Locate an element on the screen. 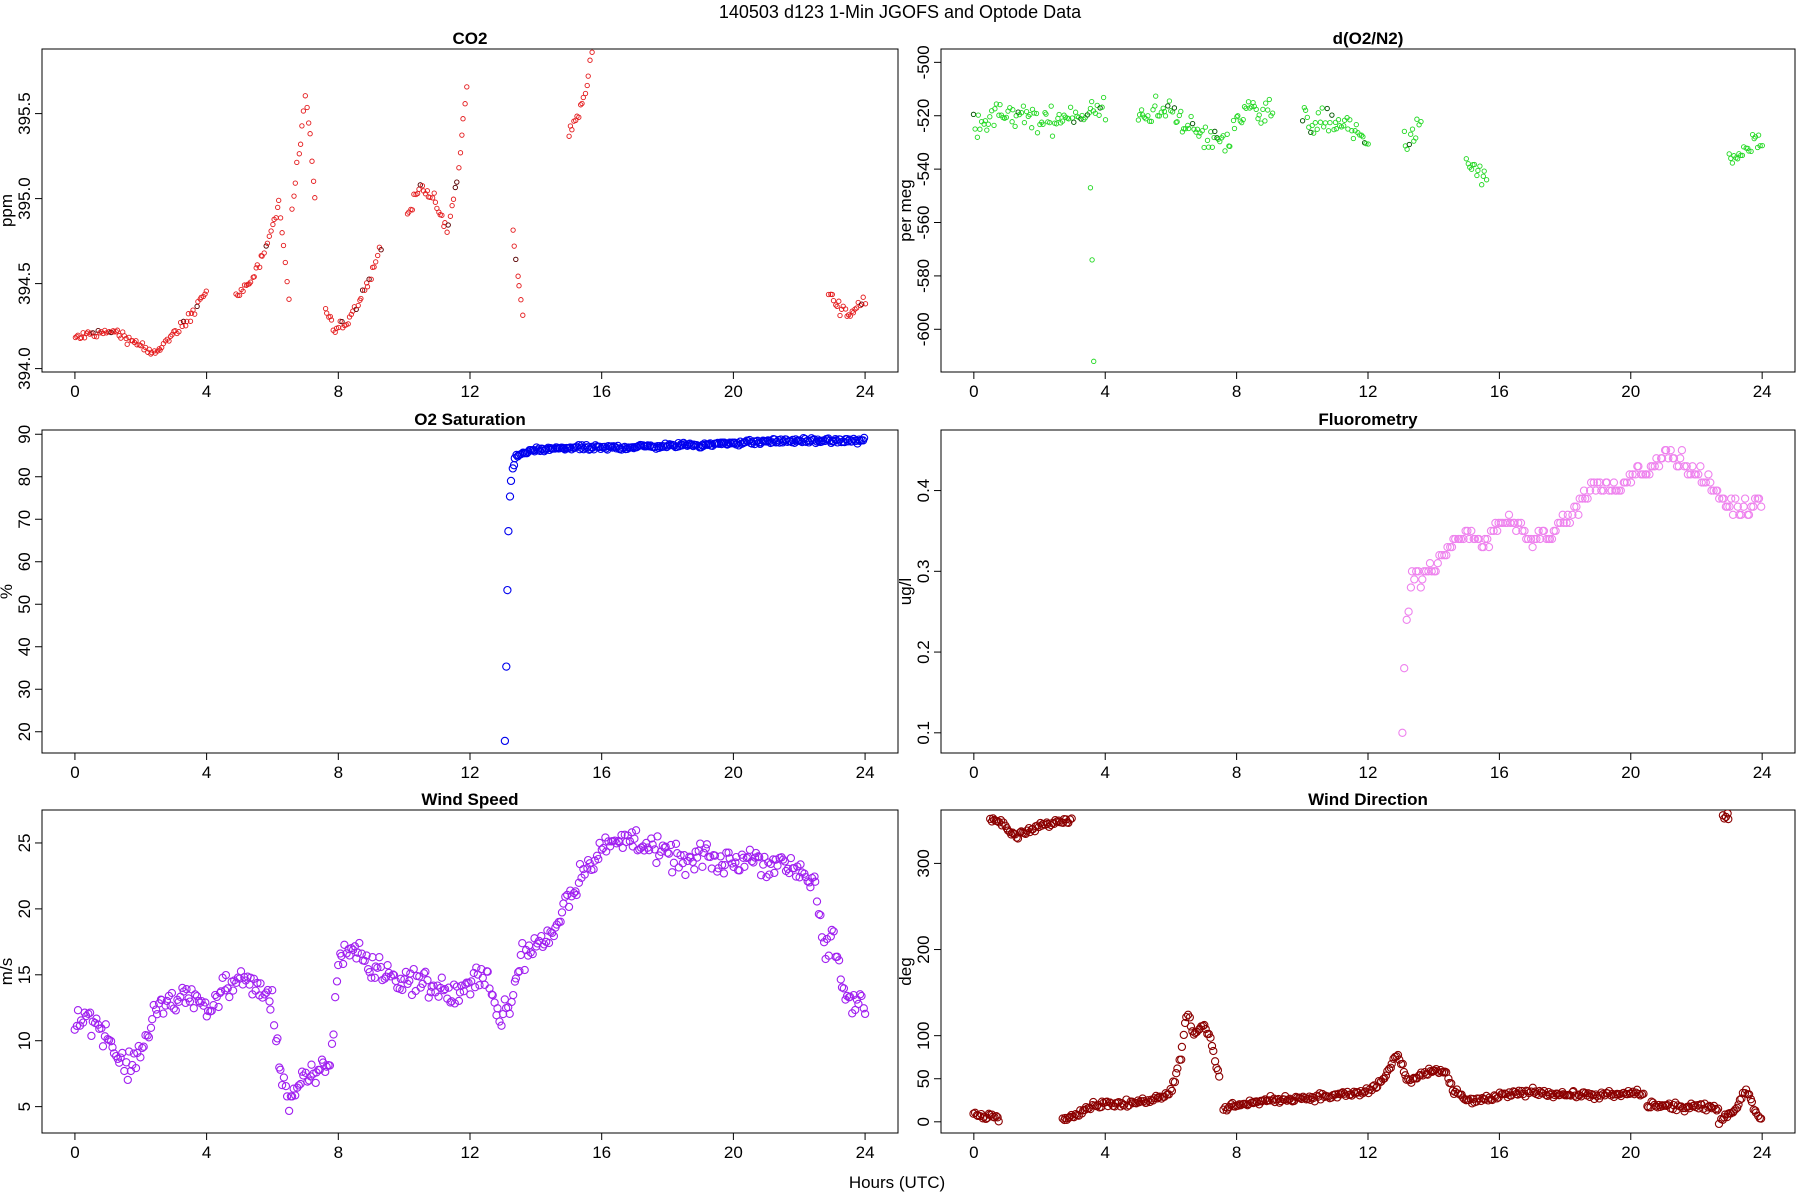 This screenshot has height=1200, width=1800. d-o2-n2-y-tick-label: -500 is located at coordinates (923, 62).